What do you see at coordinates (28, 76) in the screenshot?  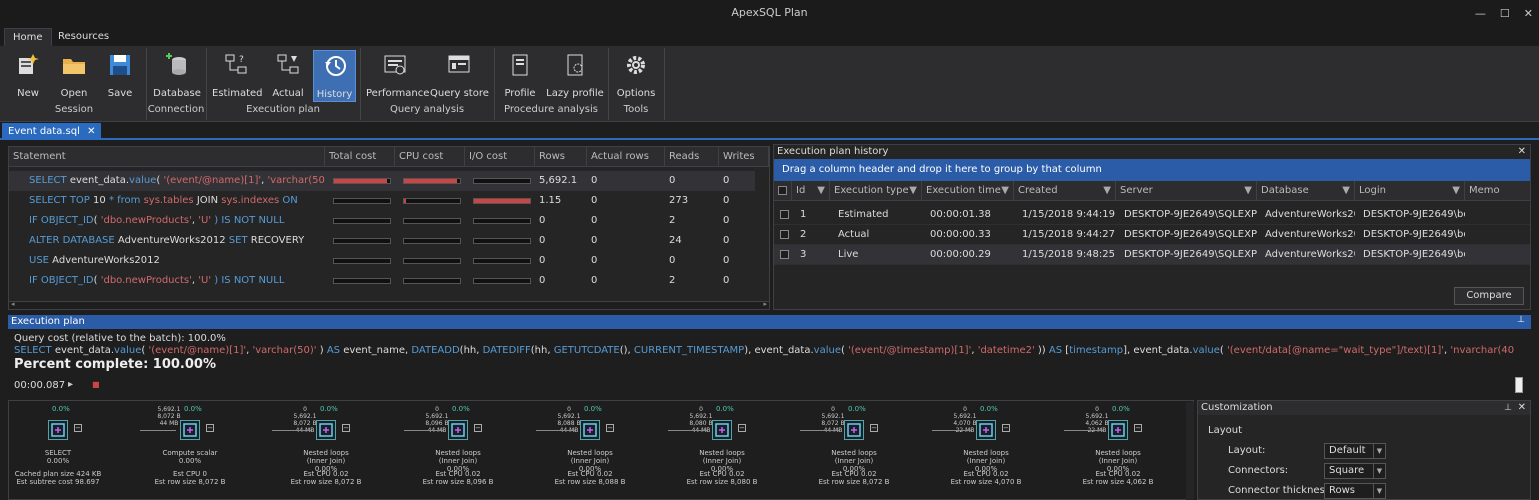 I see `new-button: New` at bounding box center [28, 76].